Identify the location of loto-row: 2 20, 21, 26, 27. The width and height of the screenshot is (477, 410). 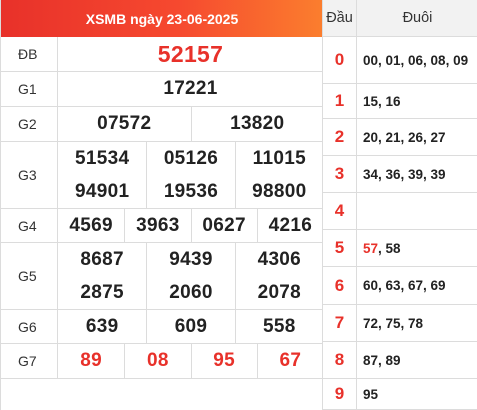
(400, 137).